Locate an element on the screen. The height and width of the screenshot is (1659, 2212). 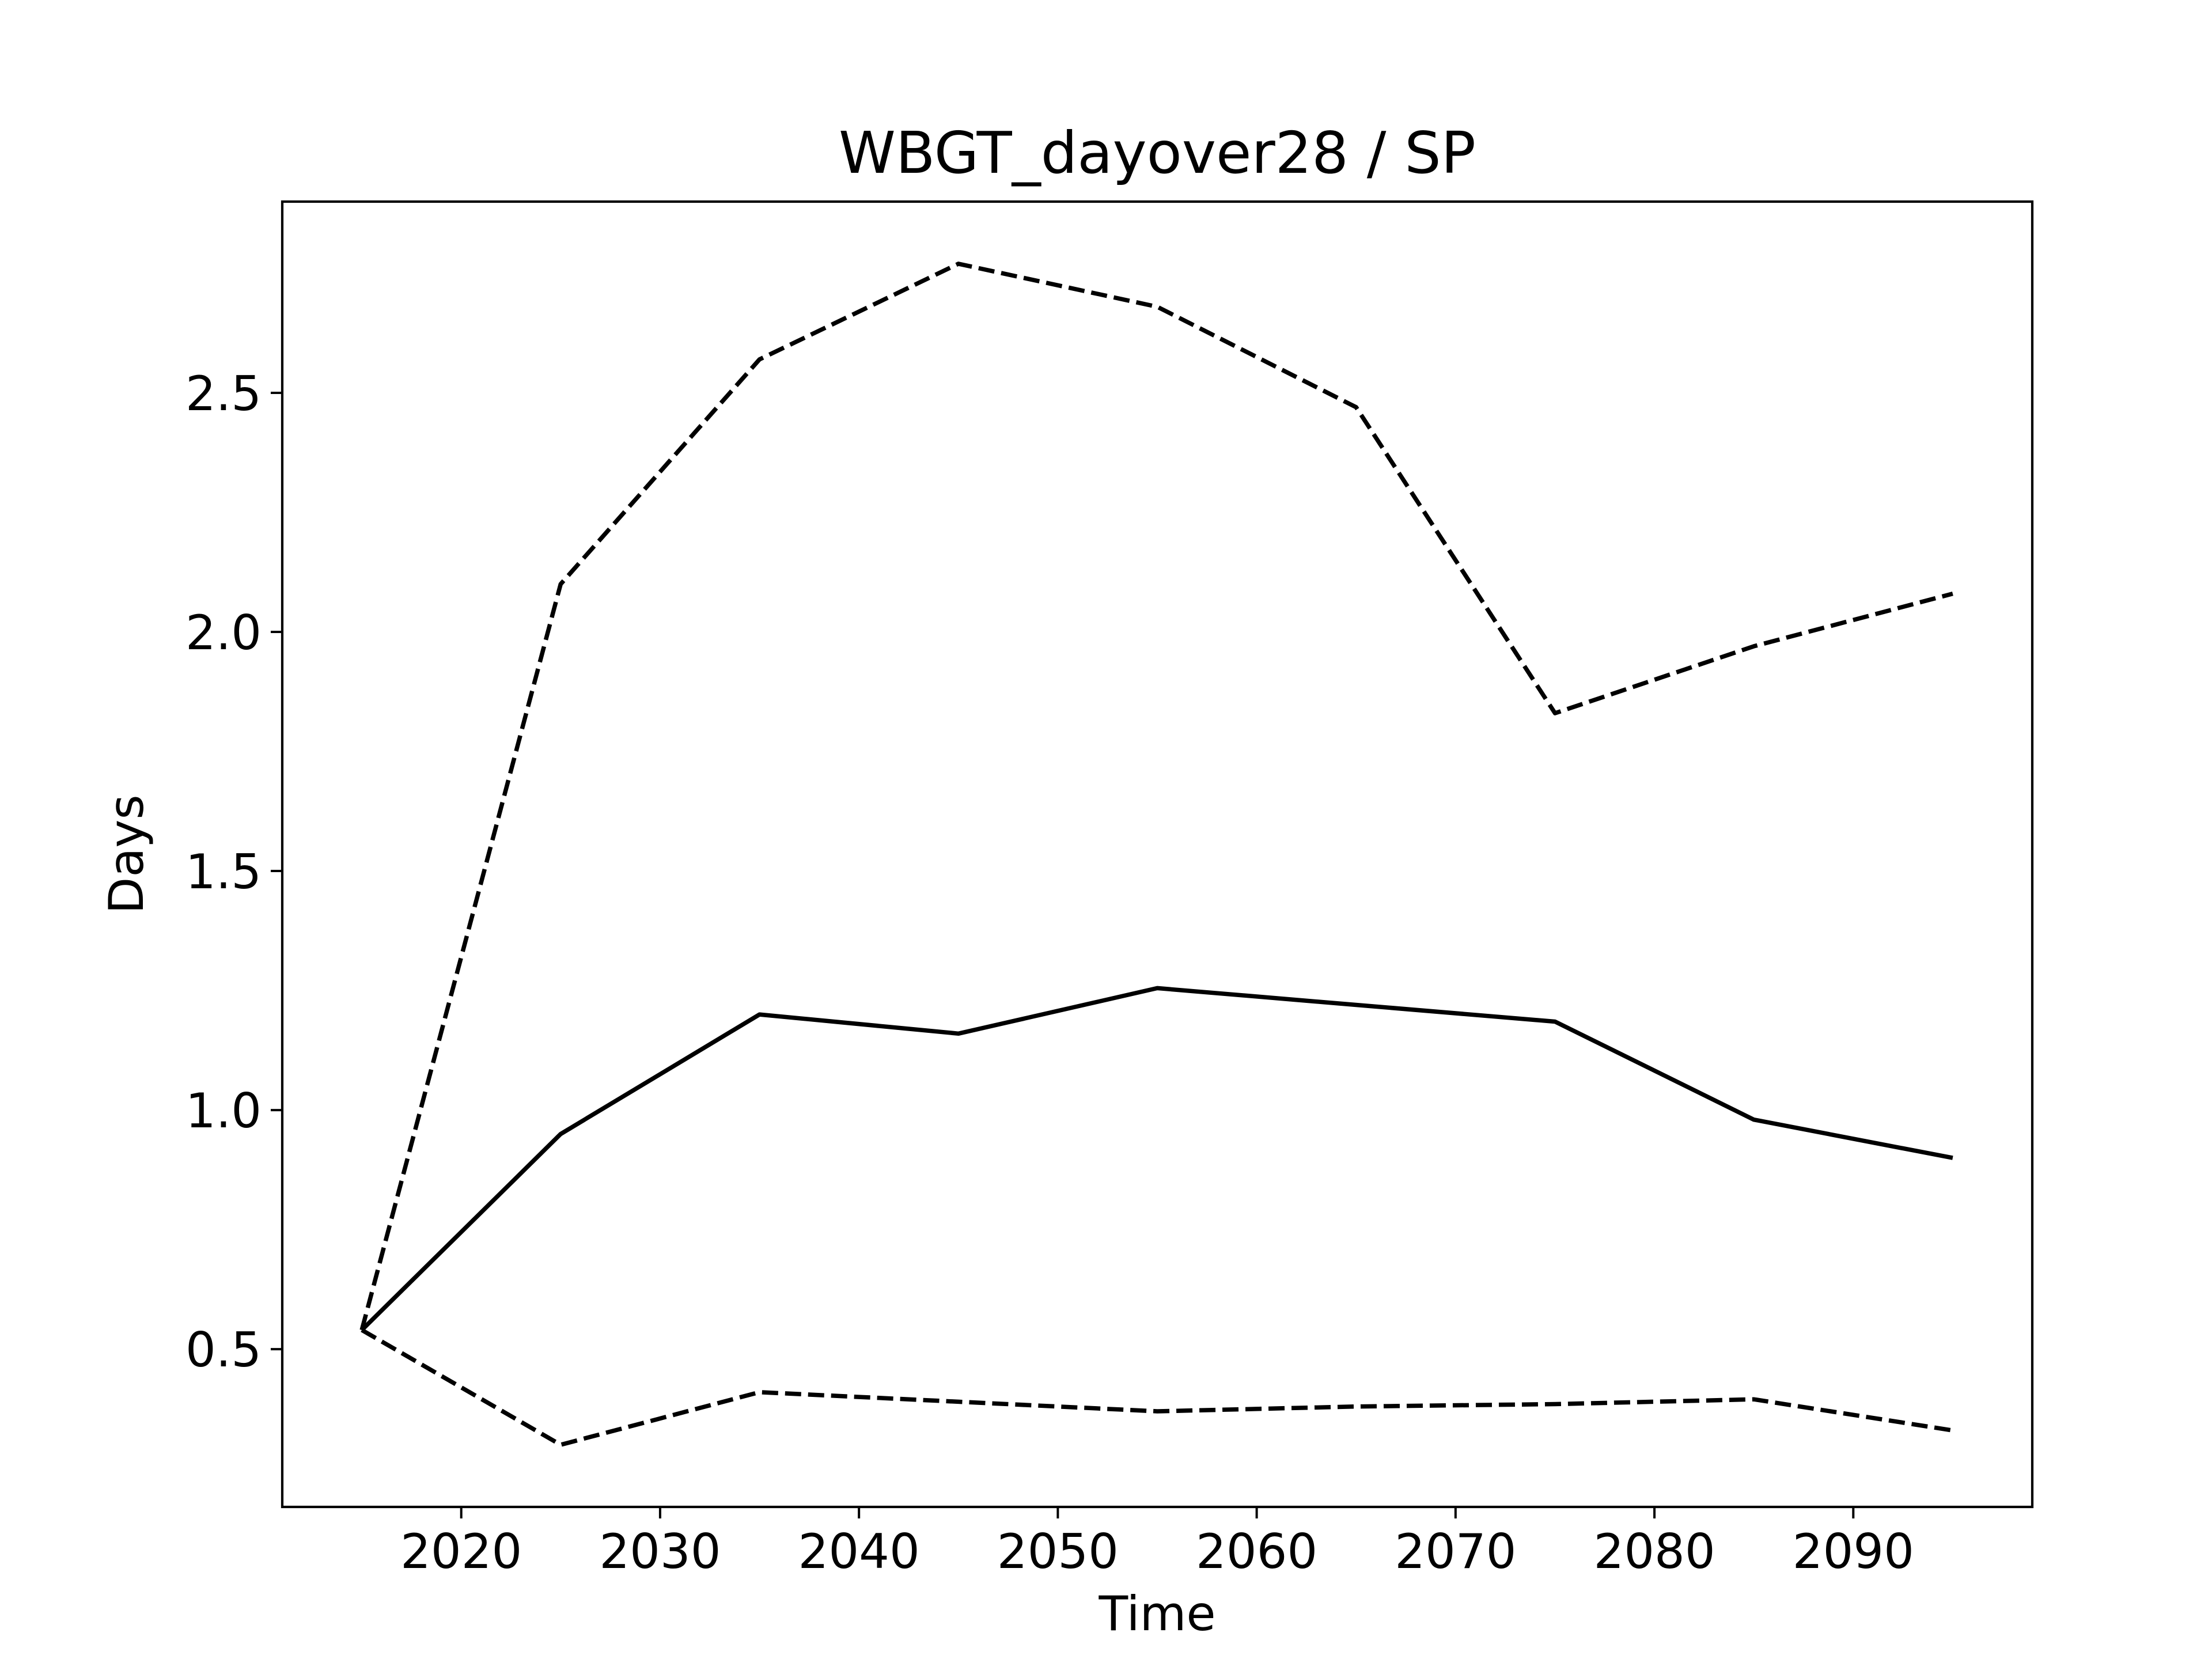
x-tick-label: 2020 is located at coordinates (461, 1552).